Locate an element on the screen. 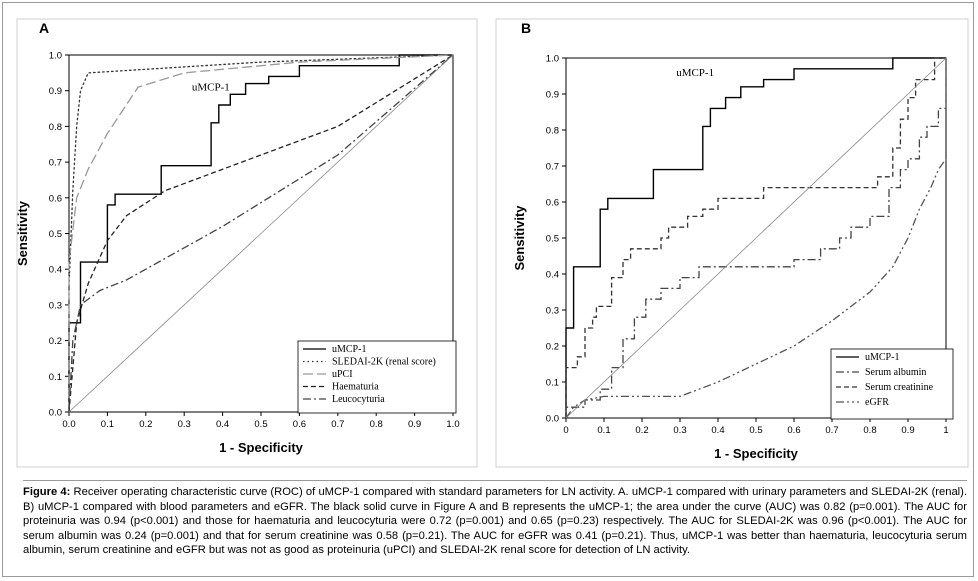 The height and width of the screenshot is (581, 978). legend-label: SLEDAI-2K (renal score) is located at coordinates (384, 362).